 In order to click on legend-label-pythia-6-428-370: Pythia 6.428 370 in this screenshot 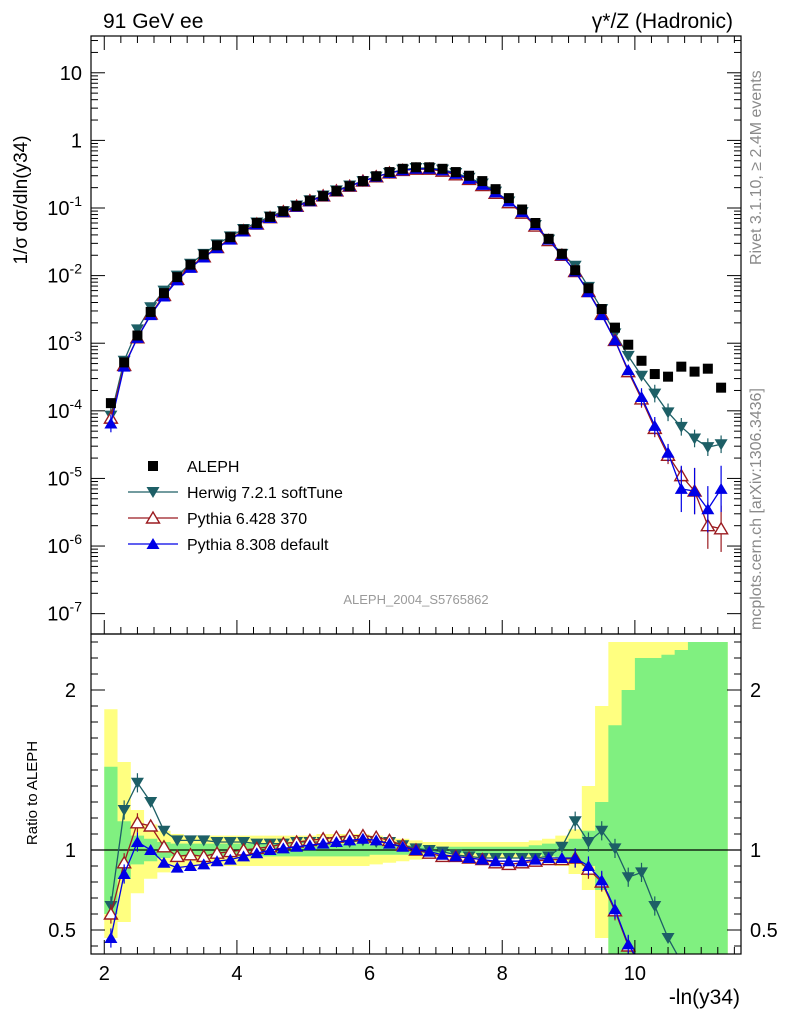, I will do `click(247, 519)`.